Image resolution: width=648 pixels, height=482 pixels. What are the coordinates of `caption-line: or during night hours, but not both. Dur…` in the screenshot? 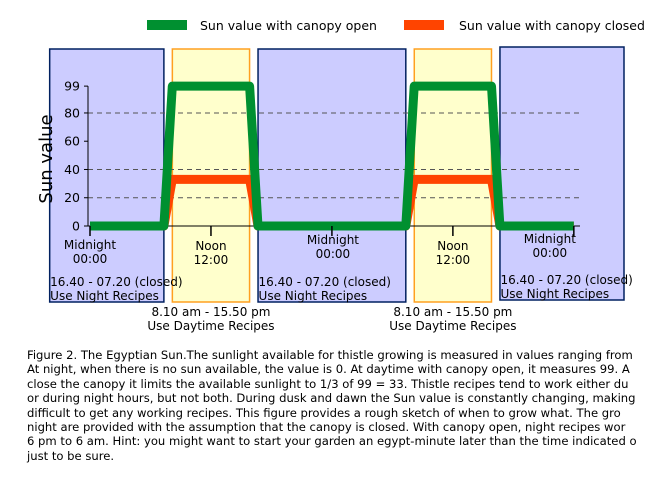 It's located at (331, 398).